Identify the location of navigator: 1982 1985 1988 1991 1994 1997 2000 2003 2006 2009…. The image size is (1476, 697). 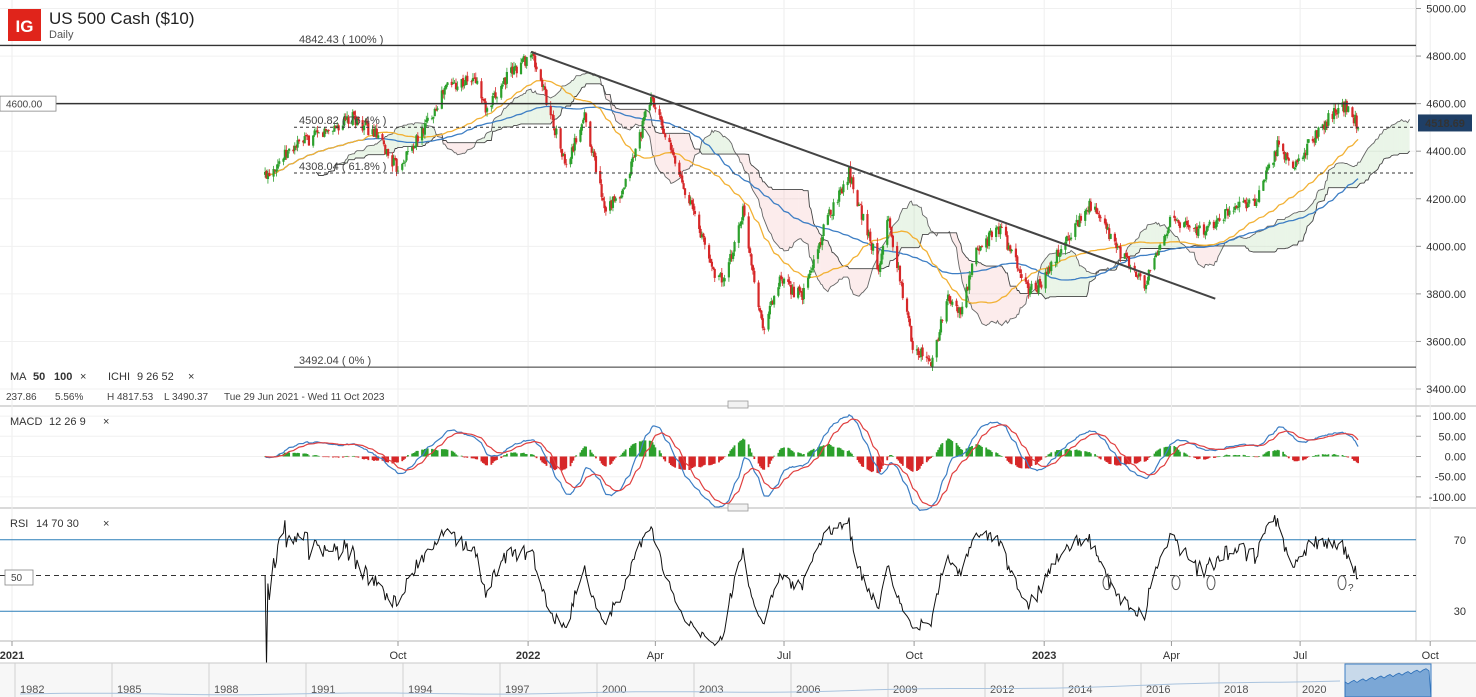
(738, 679).